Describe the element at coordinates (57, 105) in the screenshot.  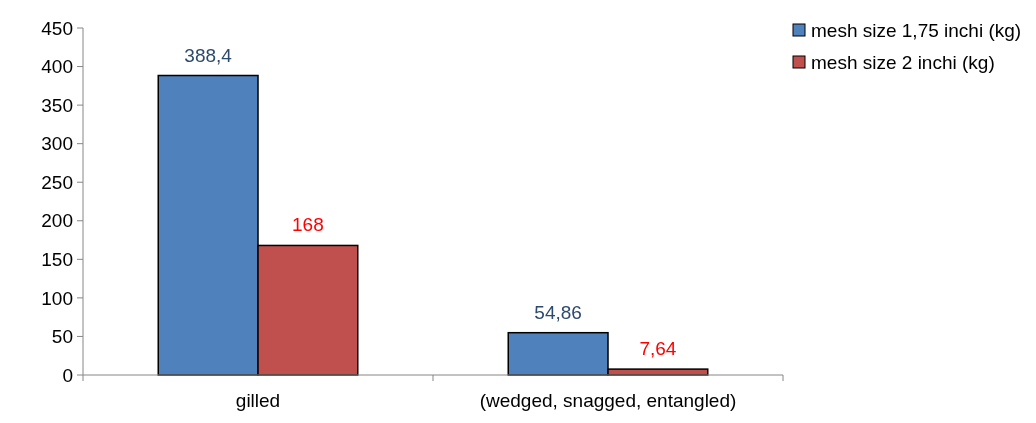
I see `y-tick-label: 350` at that location.